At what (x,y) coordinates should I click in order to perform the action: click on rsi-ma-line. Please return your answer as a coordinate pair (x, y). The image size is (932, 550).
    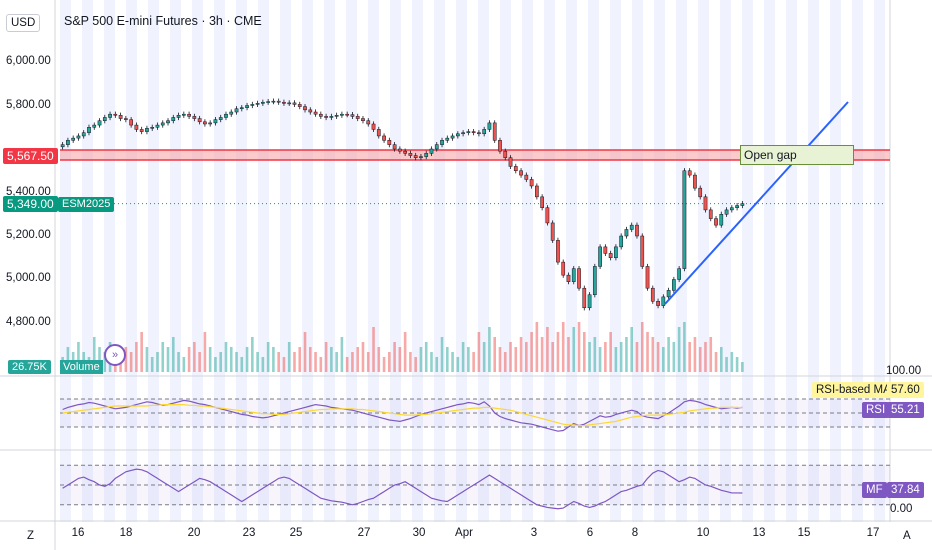
    Looking at the image, I should click on (402, 415).